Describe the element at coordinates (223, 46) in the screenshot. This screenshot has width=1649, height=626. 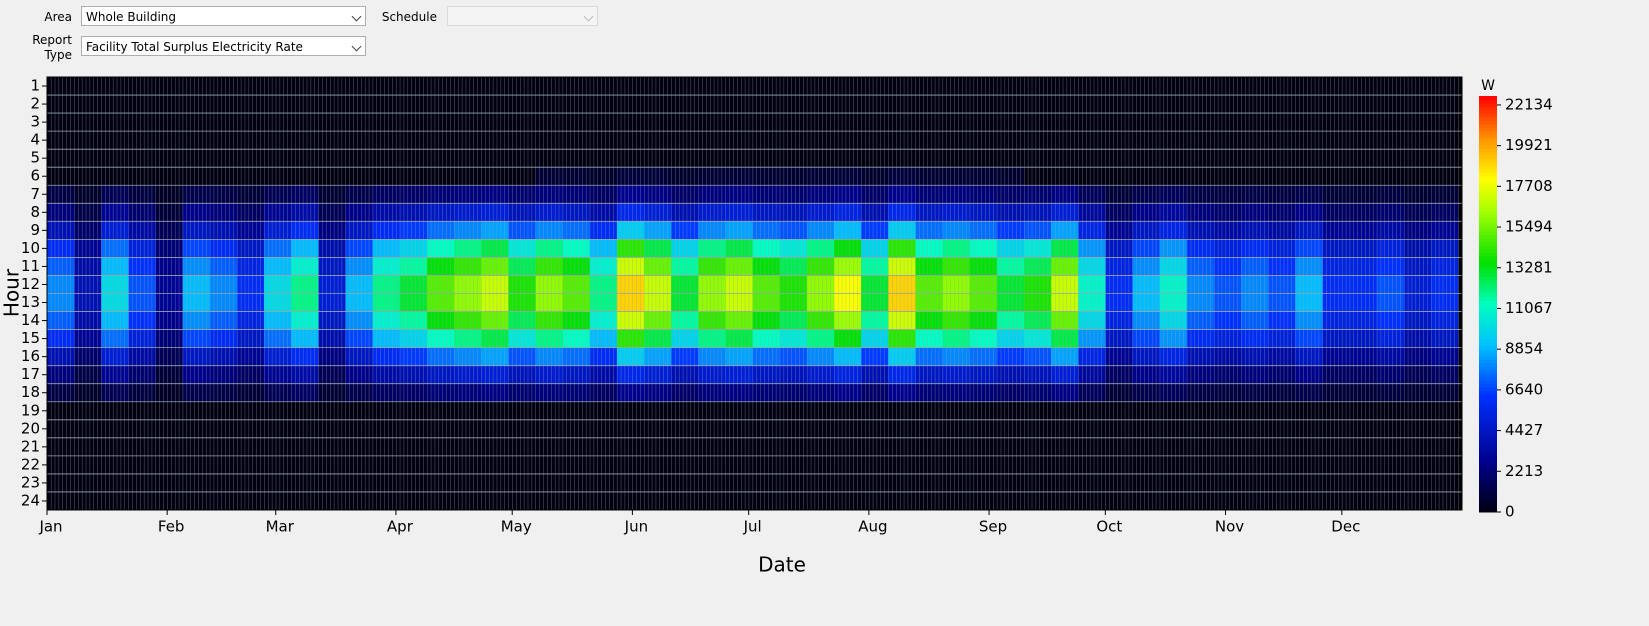
I see `report-type-dropdown: Facility Total Surplus Electricity Rate` at that location.